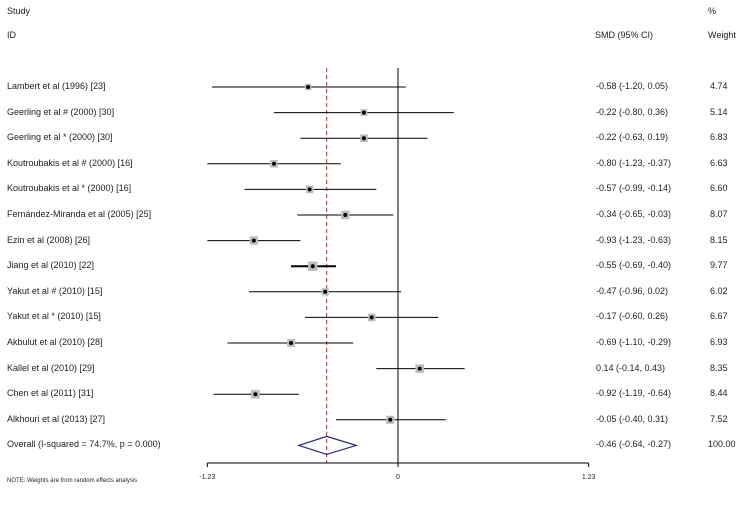 This screenshot has width=754, height=517. Describe the element at coordinates (632, 418) in the screenshot. I see `study-ci-text: -0.05 (-0.40, 0.31)` at that location.